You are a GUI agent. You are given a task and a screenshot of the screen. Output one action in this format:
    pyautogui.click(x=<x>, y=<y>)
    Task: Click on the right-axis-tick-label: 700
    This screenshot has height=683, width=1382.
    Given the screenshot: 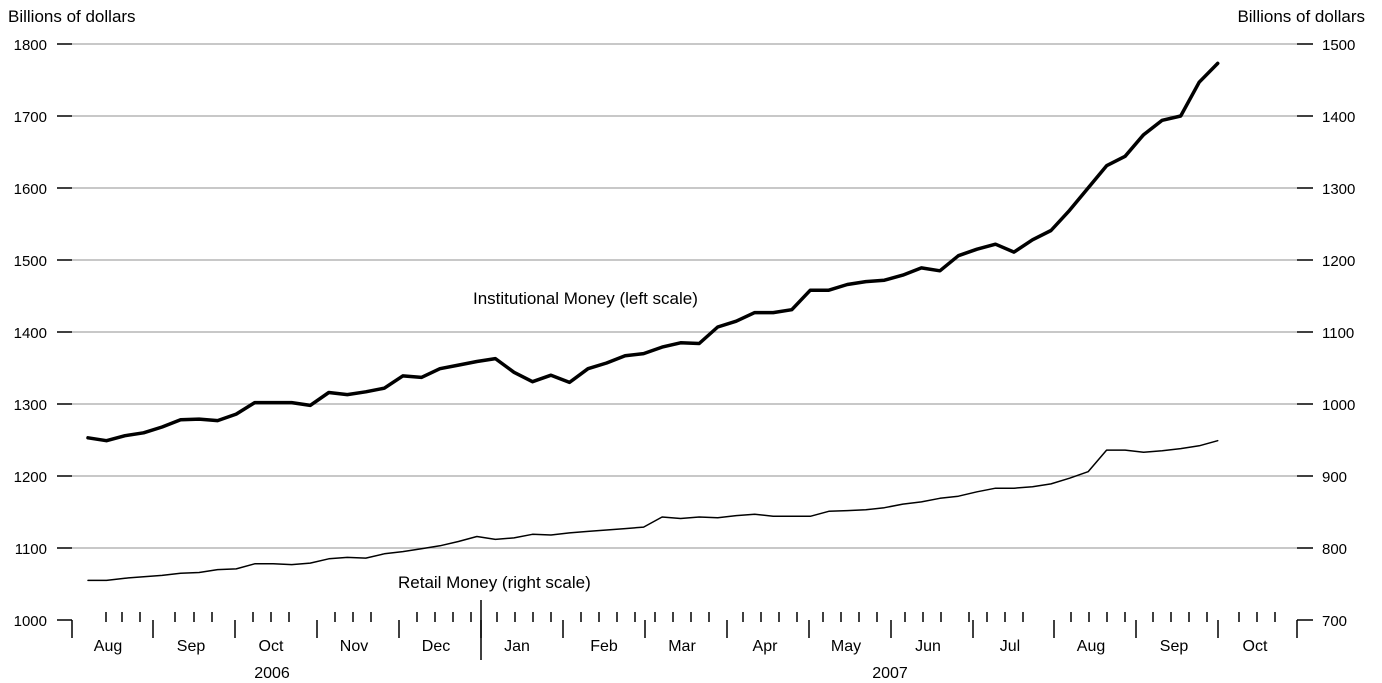 What is the action you would take?
    pyautogui.click(x=1334, y=621)
    